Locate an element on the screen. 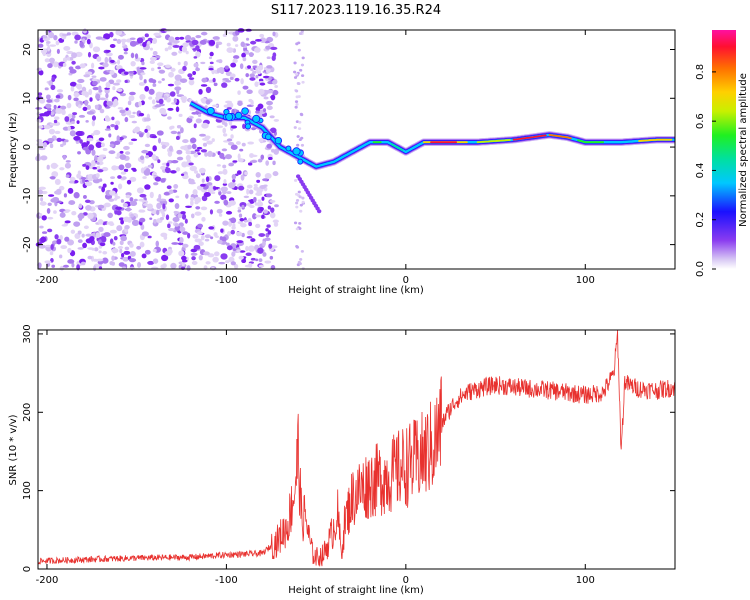 This screenshot has height=600, width=750. colorbar-tick-label: 0.4 is located at coordinates (700, 170).